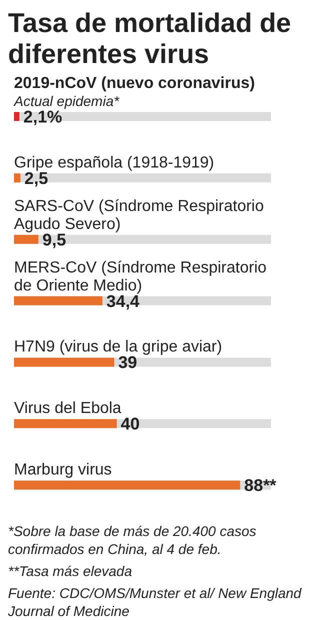  Describe the element at coordinates (133, 540) in the screenshot. I see `text: *Sobre la base de más de 20.400 casos confirmados en China, al 4 de feb.` at that location.